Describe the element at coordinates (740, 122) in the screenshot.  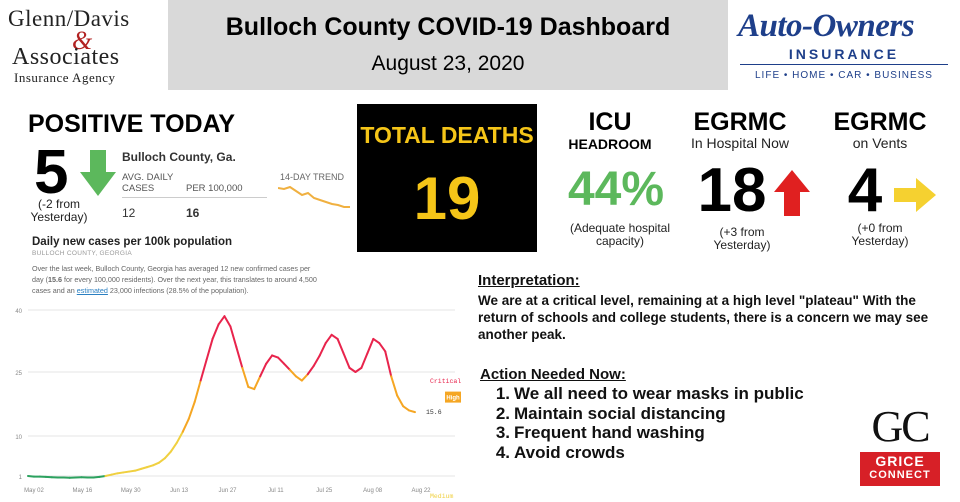
I see `egrmc-hospital-title: EGRMC` at that location.